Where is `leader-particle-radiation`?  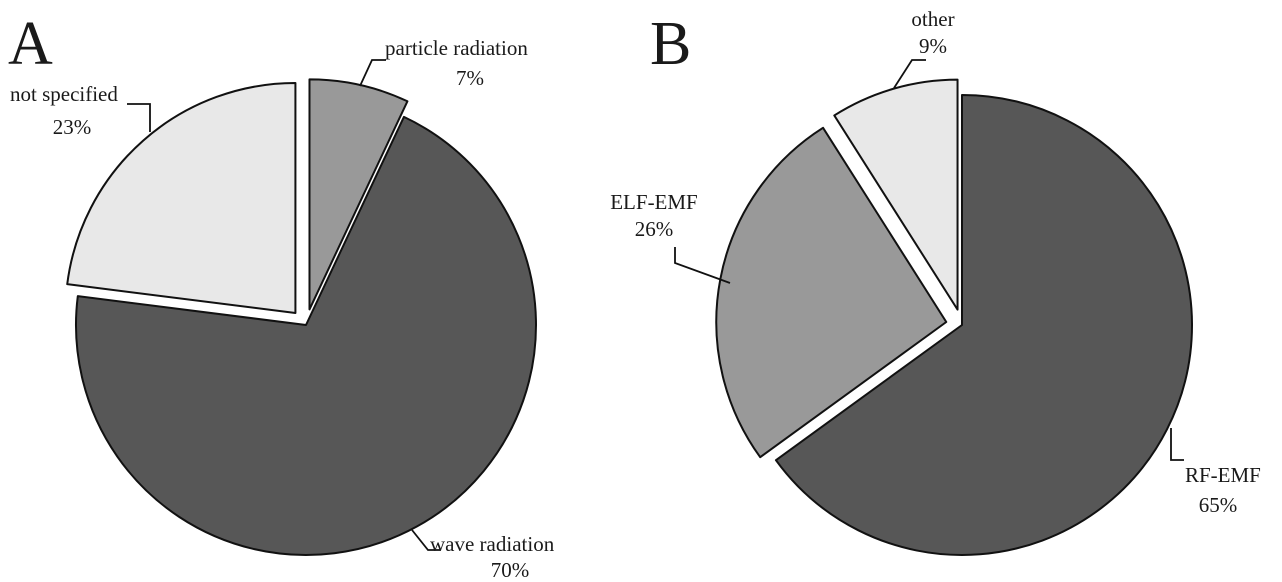
leader-particle-radiation is located at coordinates (372, 73).